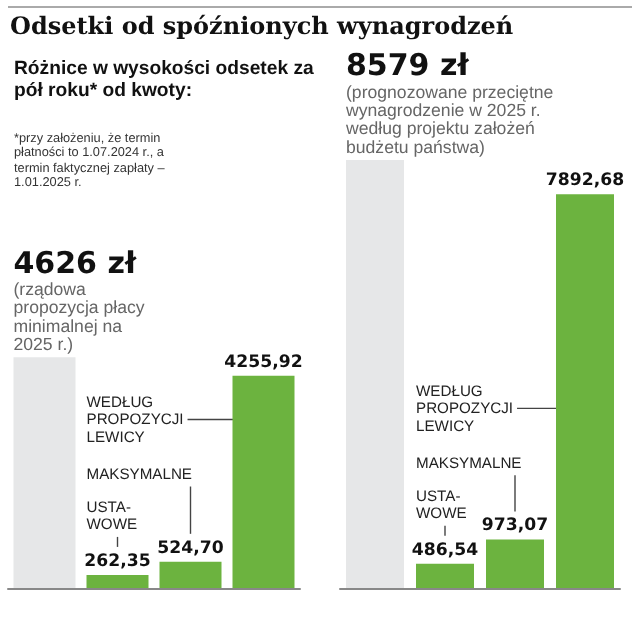 The height and width of the screenshot is (618, 640). What do you see at coordinates (408, 65) in the screenshot?
I see `data-label: 8579 zł` at bounding box center [408, 65].